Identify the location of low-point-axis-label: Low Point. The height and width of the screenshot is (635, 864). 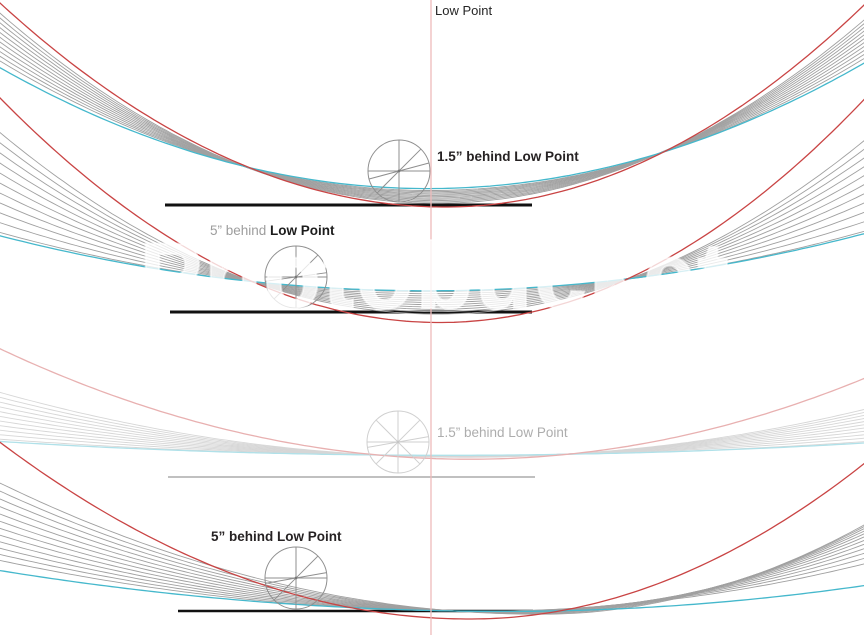
(464, 10).